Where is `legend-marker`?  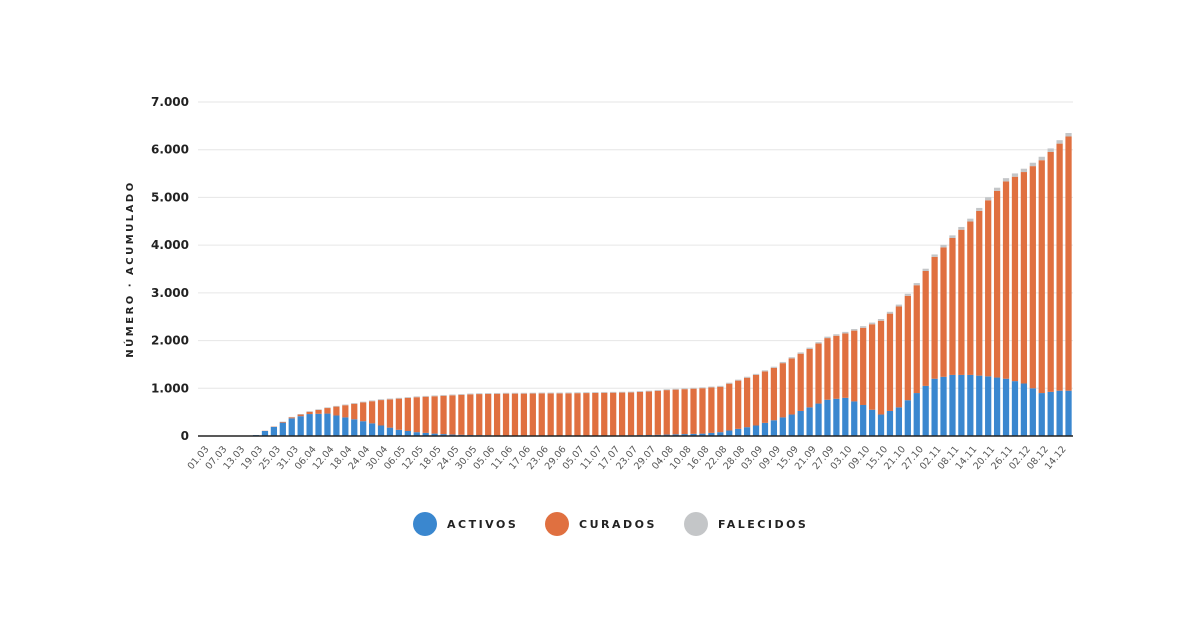 legend-marker is located at coordinates (696, 524).